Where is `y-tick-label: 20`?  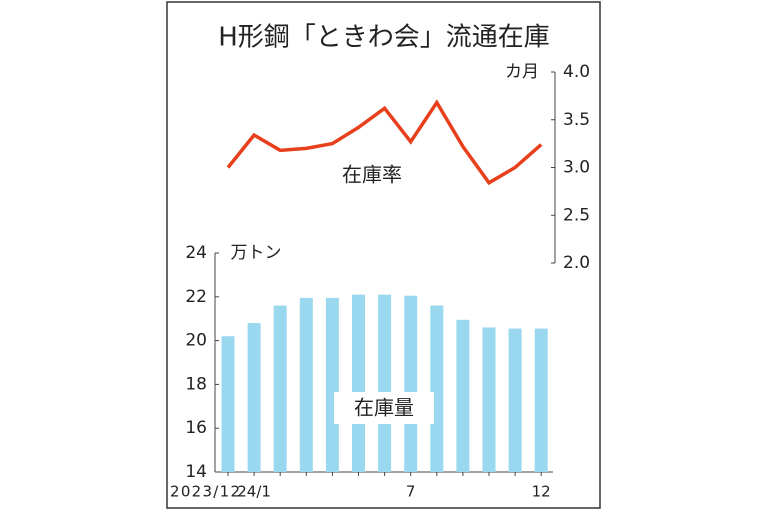 y-tick-label: 20 is located at coordinates (196, 341).